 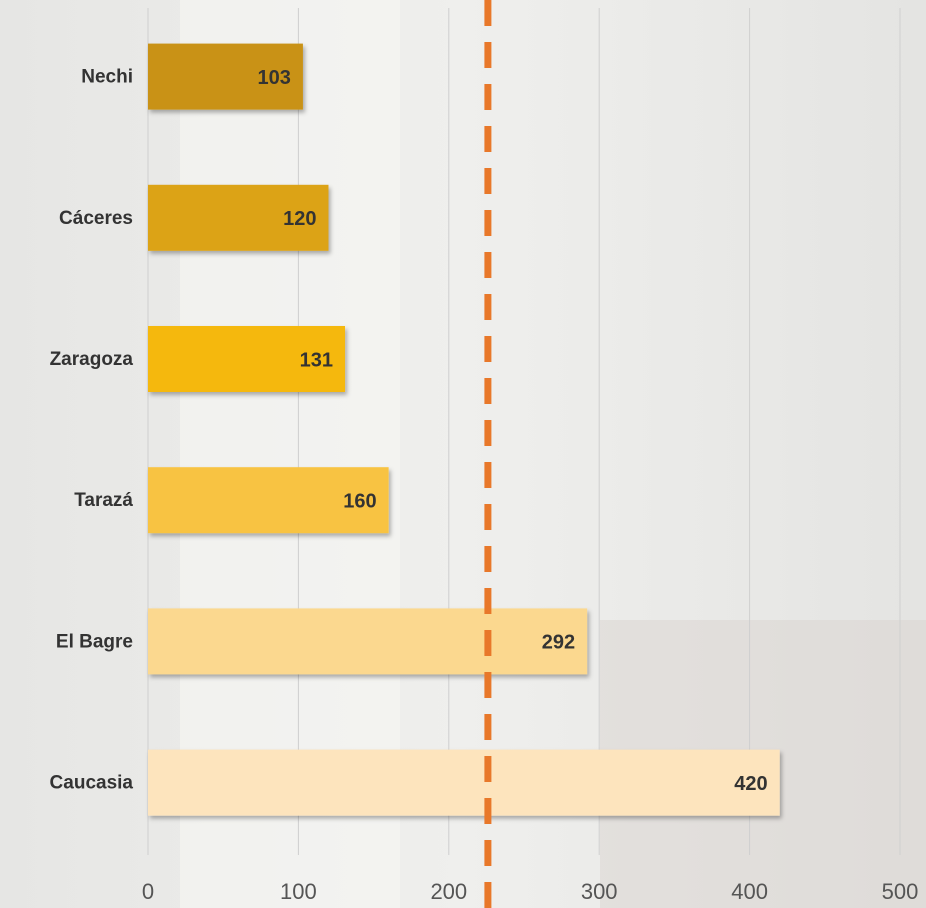 What do you see at coordinates (558, 643) in the screenshot?
I see `value-label: 292` at bounding box center [558, 643].